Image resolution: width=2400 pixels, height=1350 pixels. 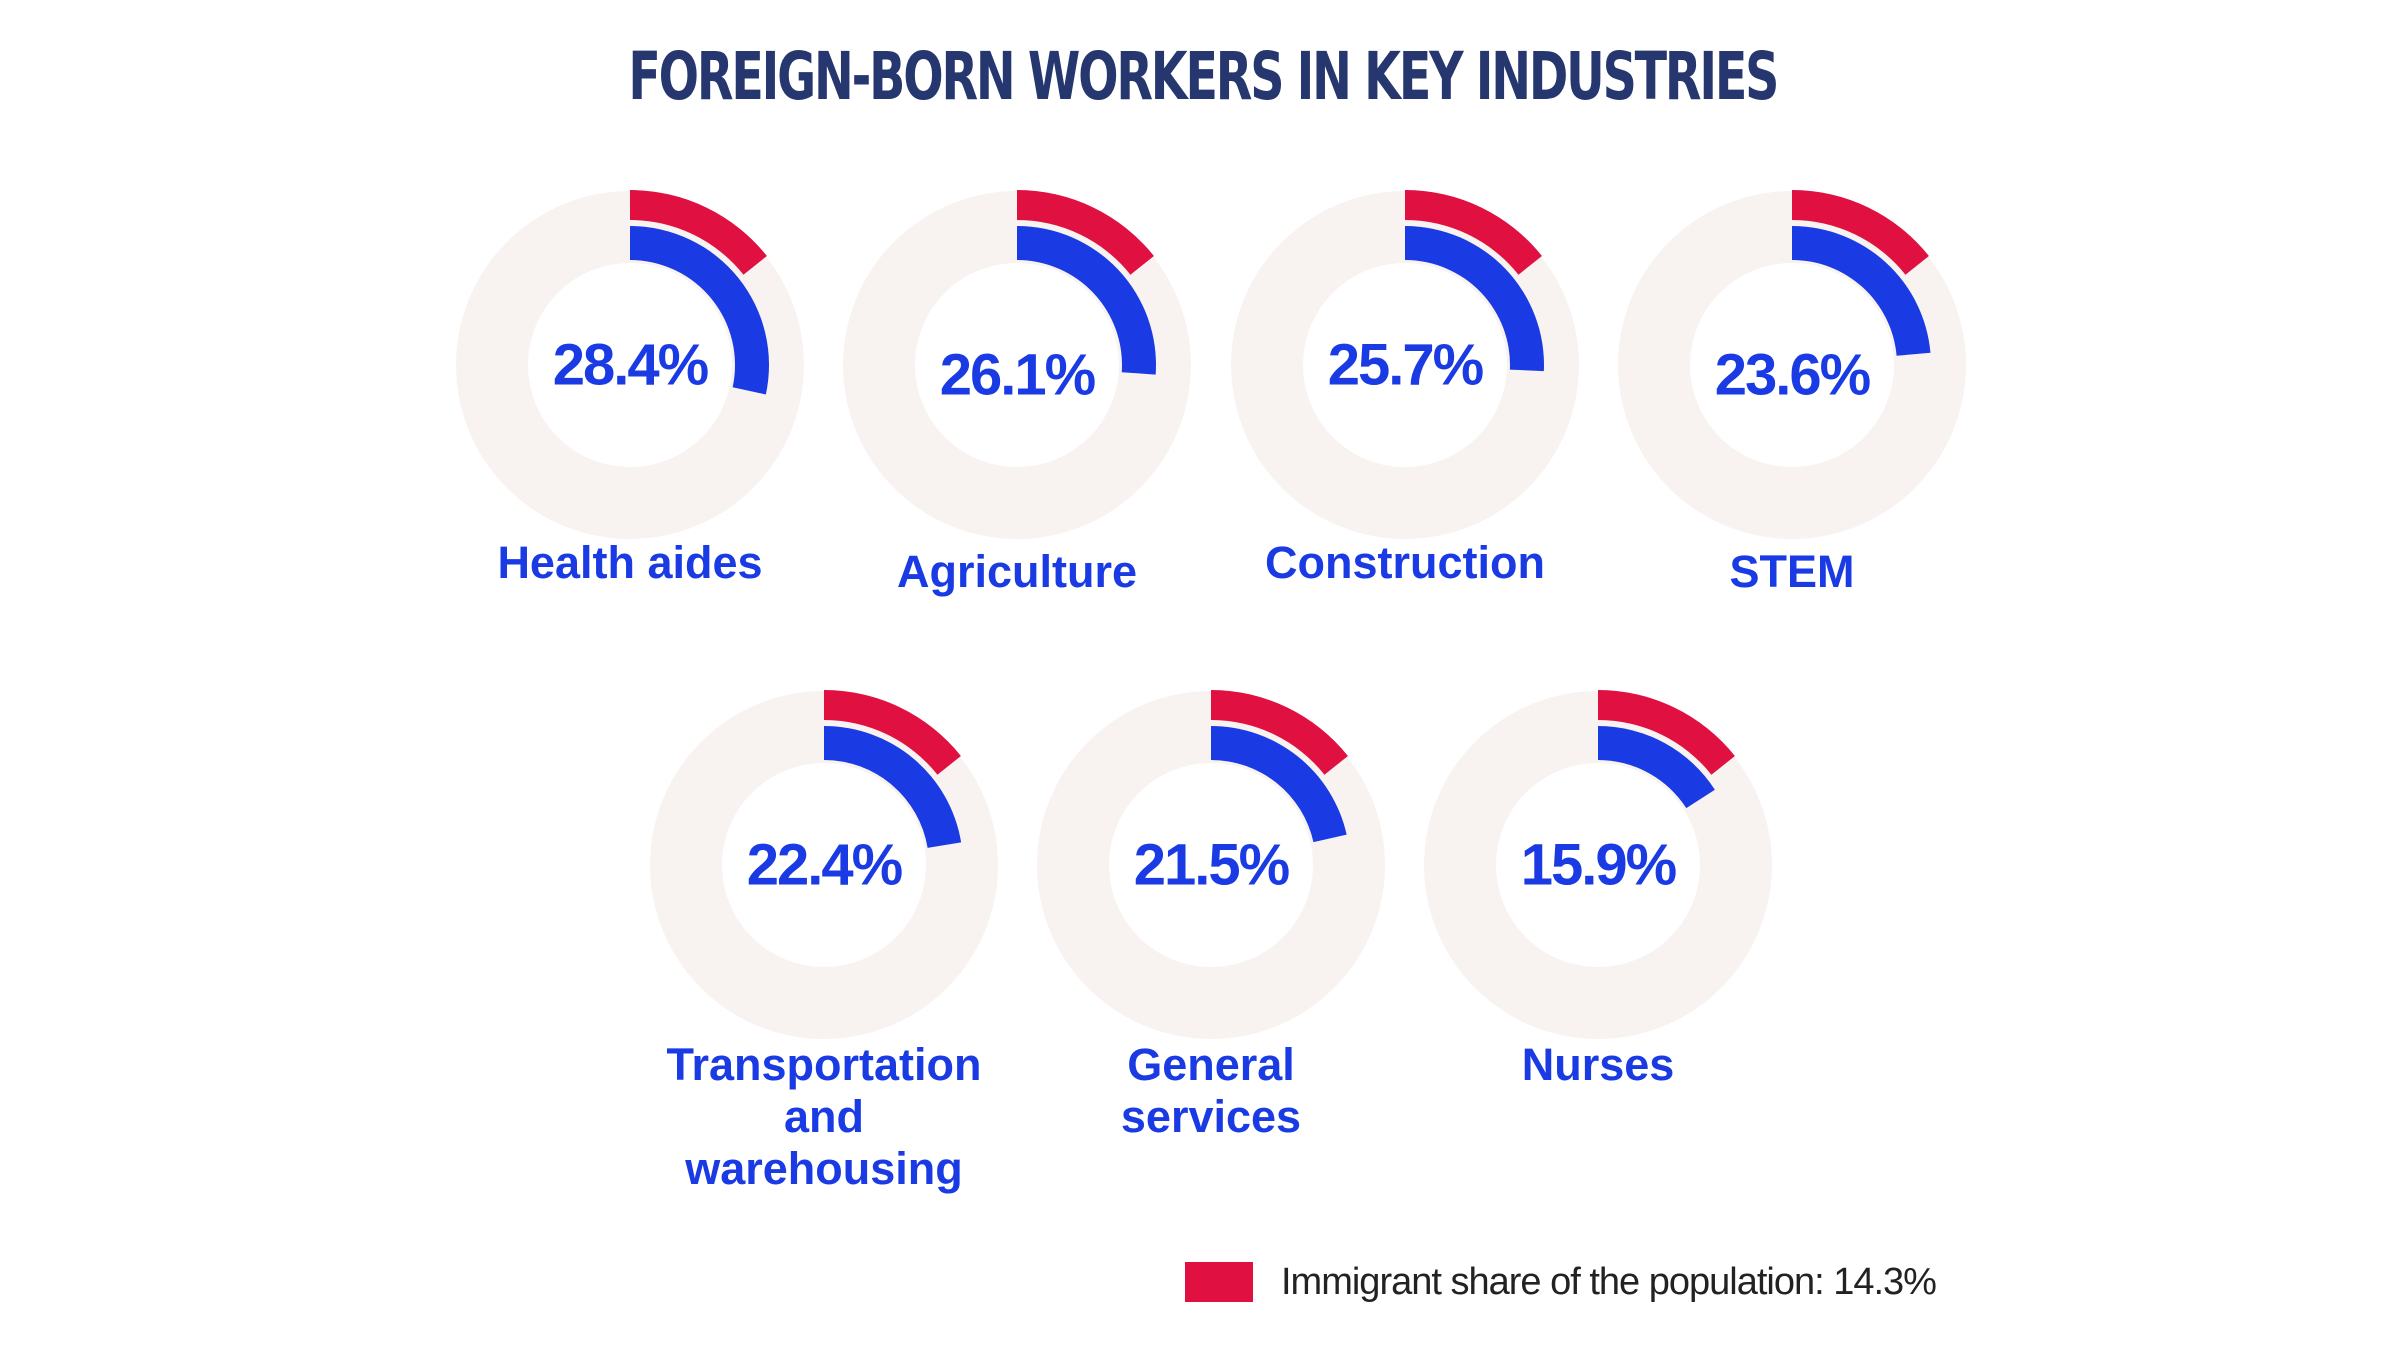 I want to click on category-label-general-services: General services, so click(x=1211, y=1090).